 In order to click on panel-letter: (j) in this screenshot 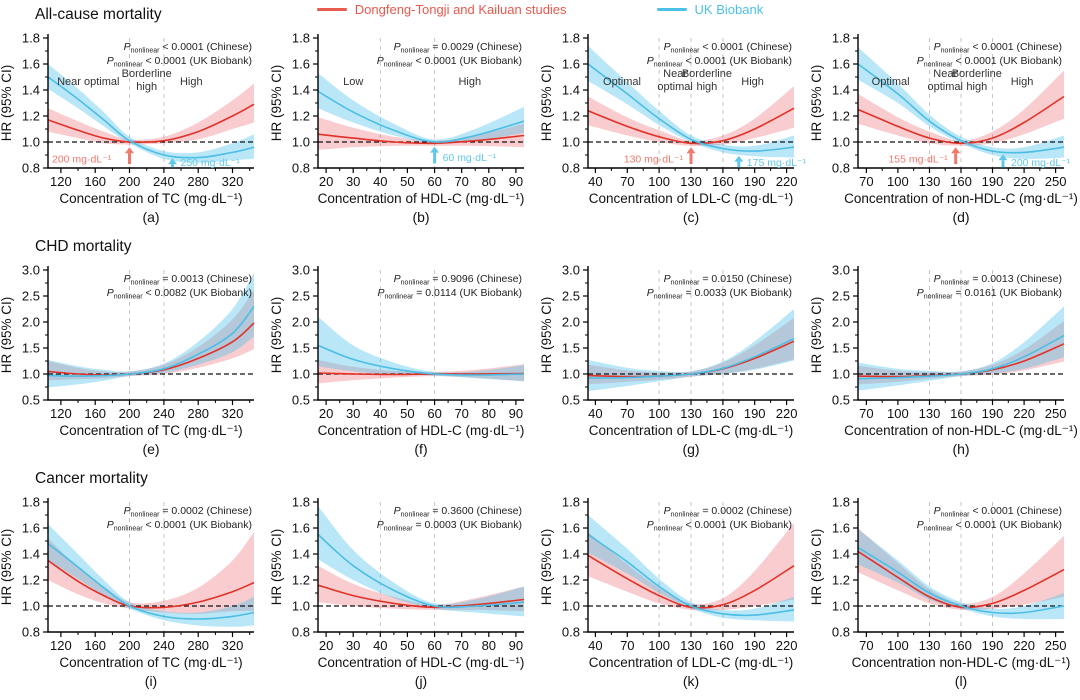, I will do `click(421, 681)`.